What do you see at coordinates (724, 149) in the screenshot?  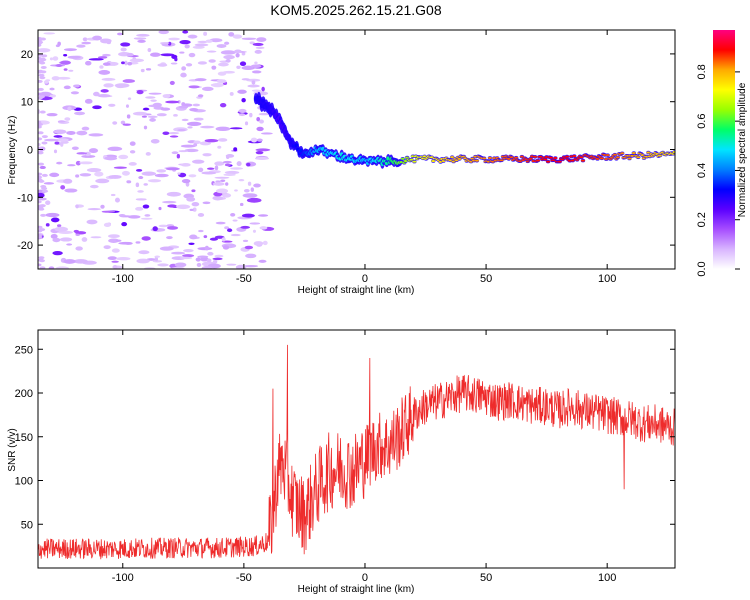 I see `colorbar-gradient` at bounding box center [724, 149].